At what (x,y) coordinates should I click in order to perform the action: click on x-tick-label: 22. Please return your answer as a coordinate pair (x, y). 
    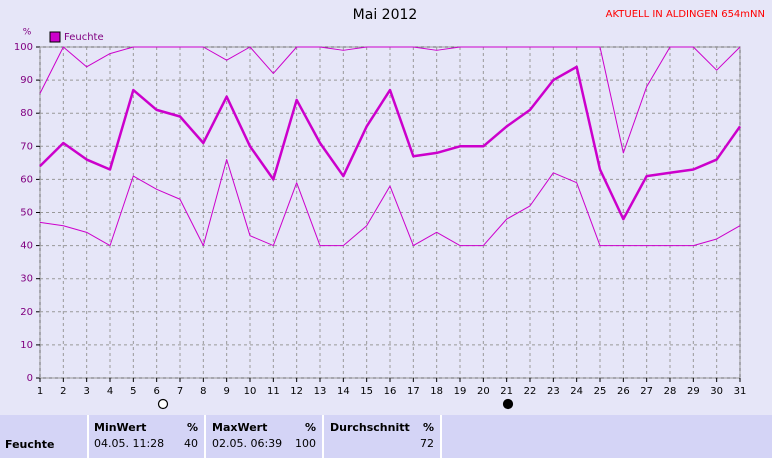
    Looking at the image, I should click on (530, 391).